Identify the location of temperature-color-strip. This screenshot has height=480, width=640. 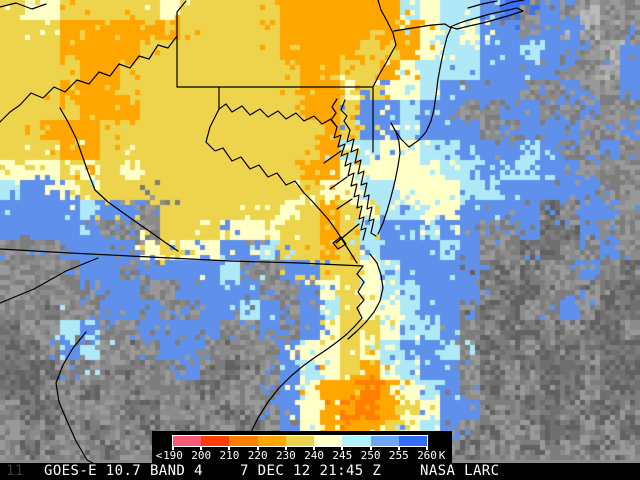
(300, 441).